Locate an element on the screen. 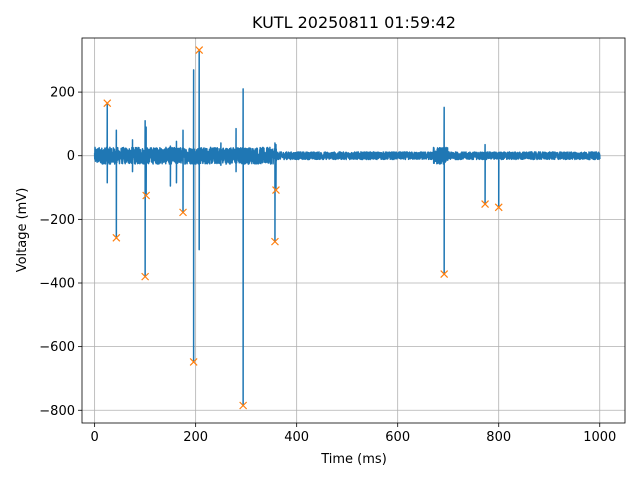 This screenshot has height=480, width=640. y-tick-label: 0 is located at coordinates (71, 156).